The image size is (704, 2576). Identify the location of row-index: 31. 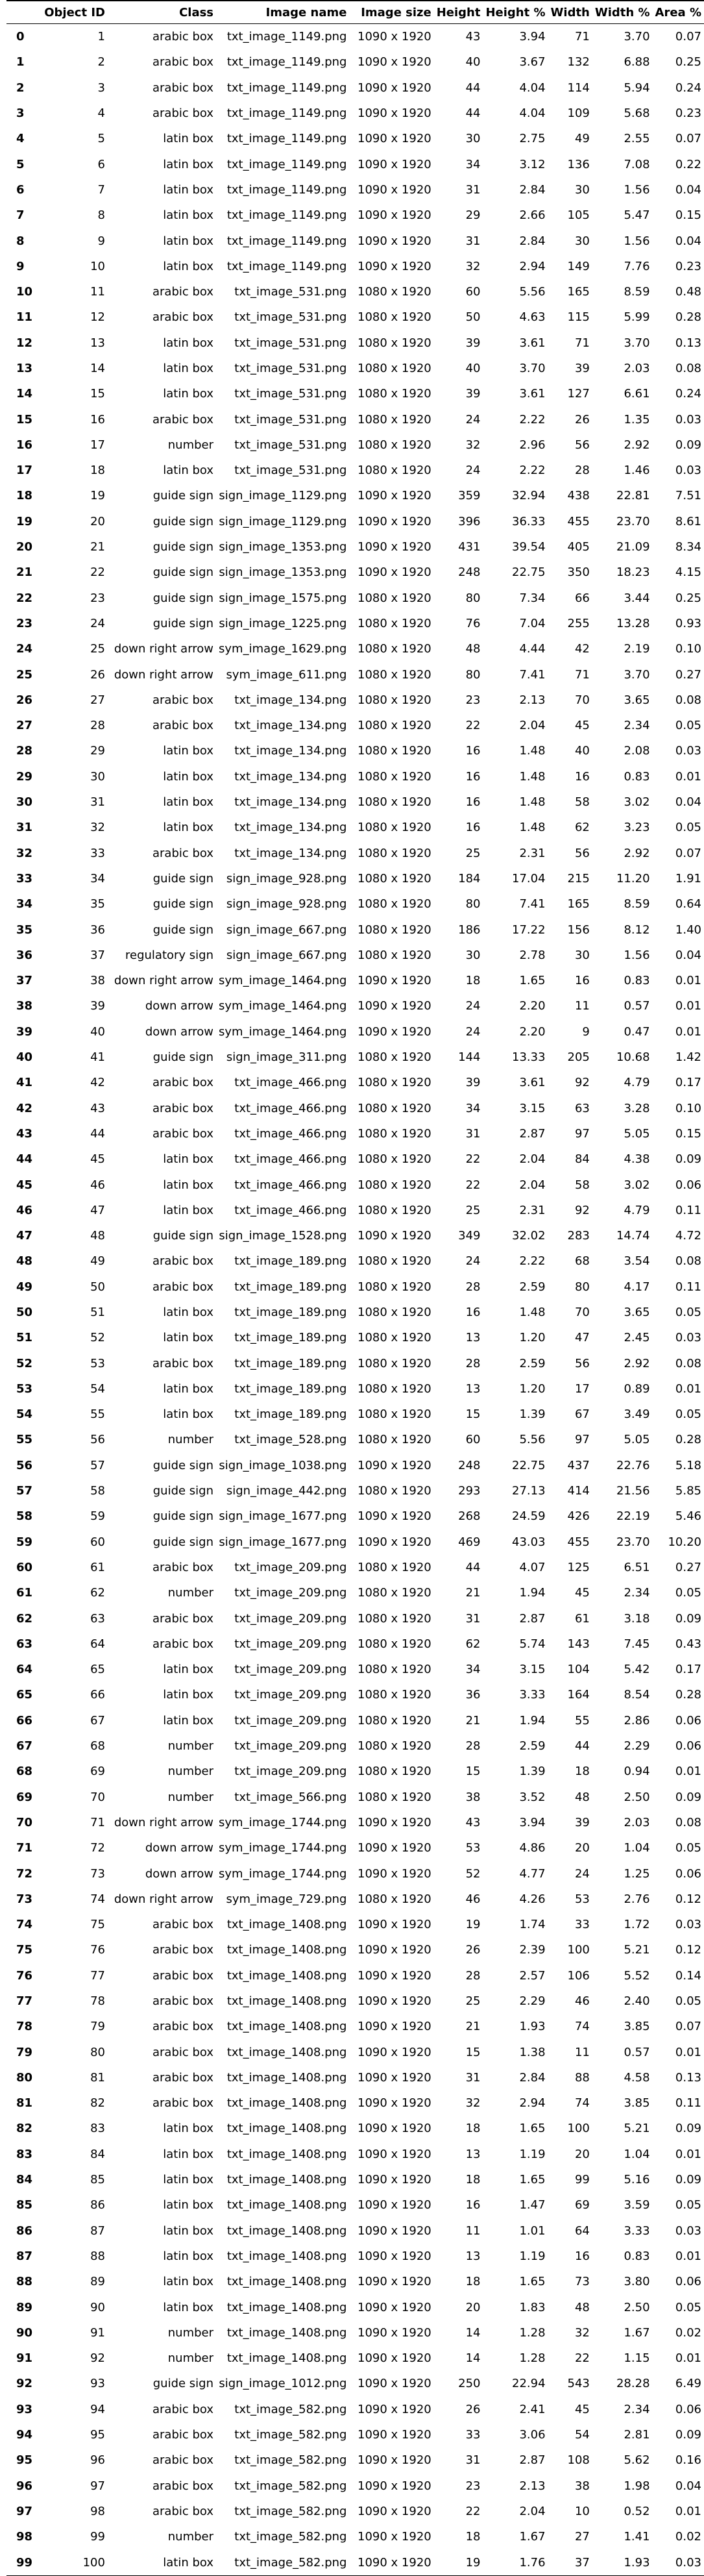
(24, 828).